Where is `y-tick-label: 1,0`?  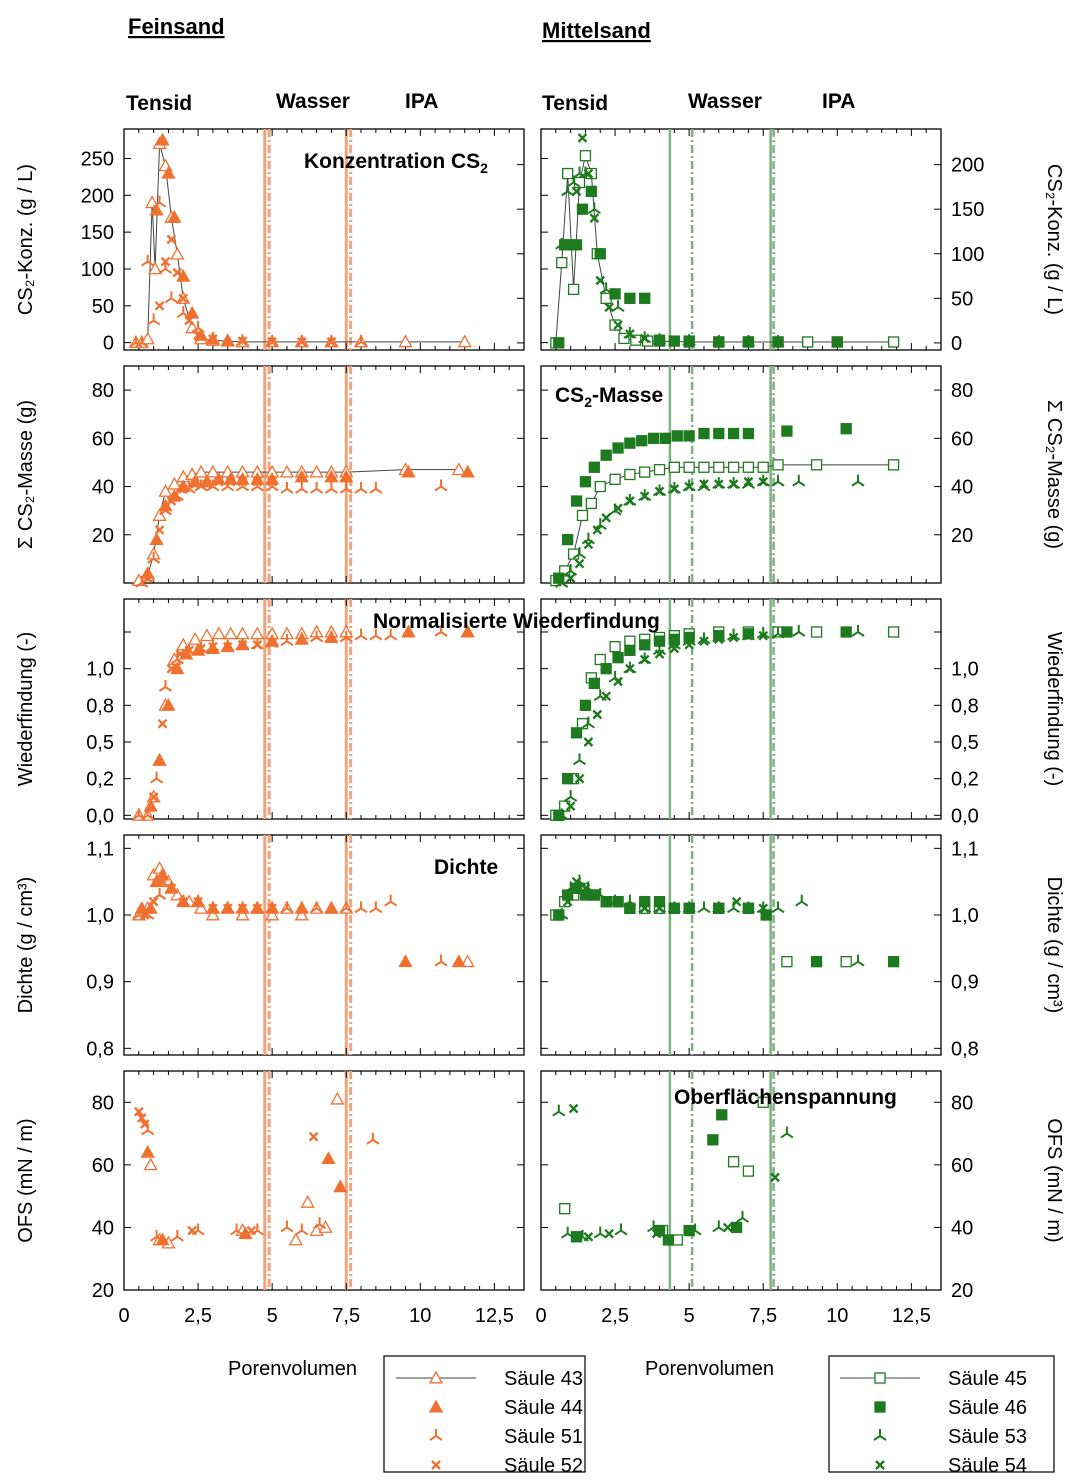 y-tick-label: 1,0 is located at coordinates (100, 916).